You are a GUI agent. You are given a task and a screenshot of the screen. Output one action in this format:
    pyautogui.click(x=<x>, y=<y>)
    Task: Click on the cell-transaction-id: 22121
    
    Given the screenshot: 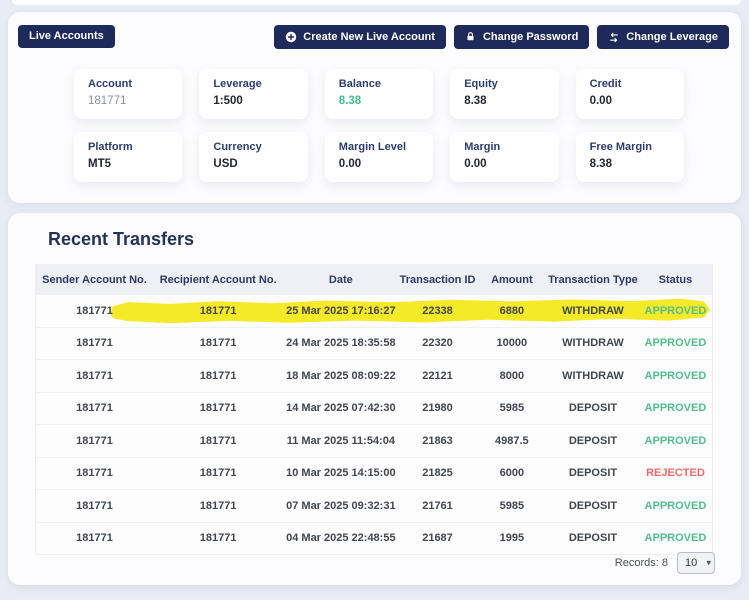 What is the action you would take?
    pyautogui.click(x=437, y=375)
    